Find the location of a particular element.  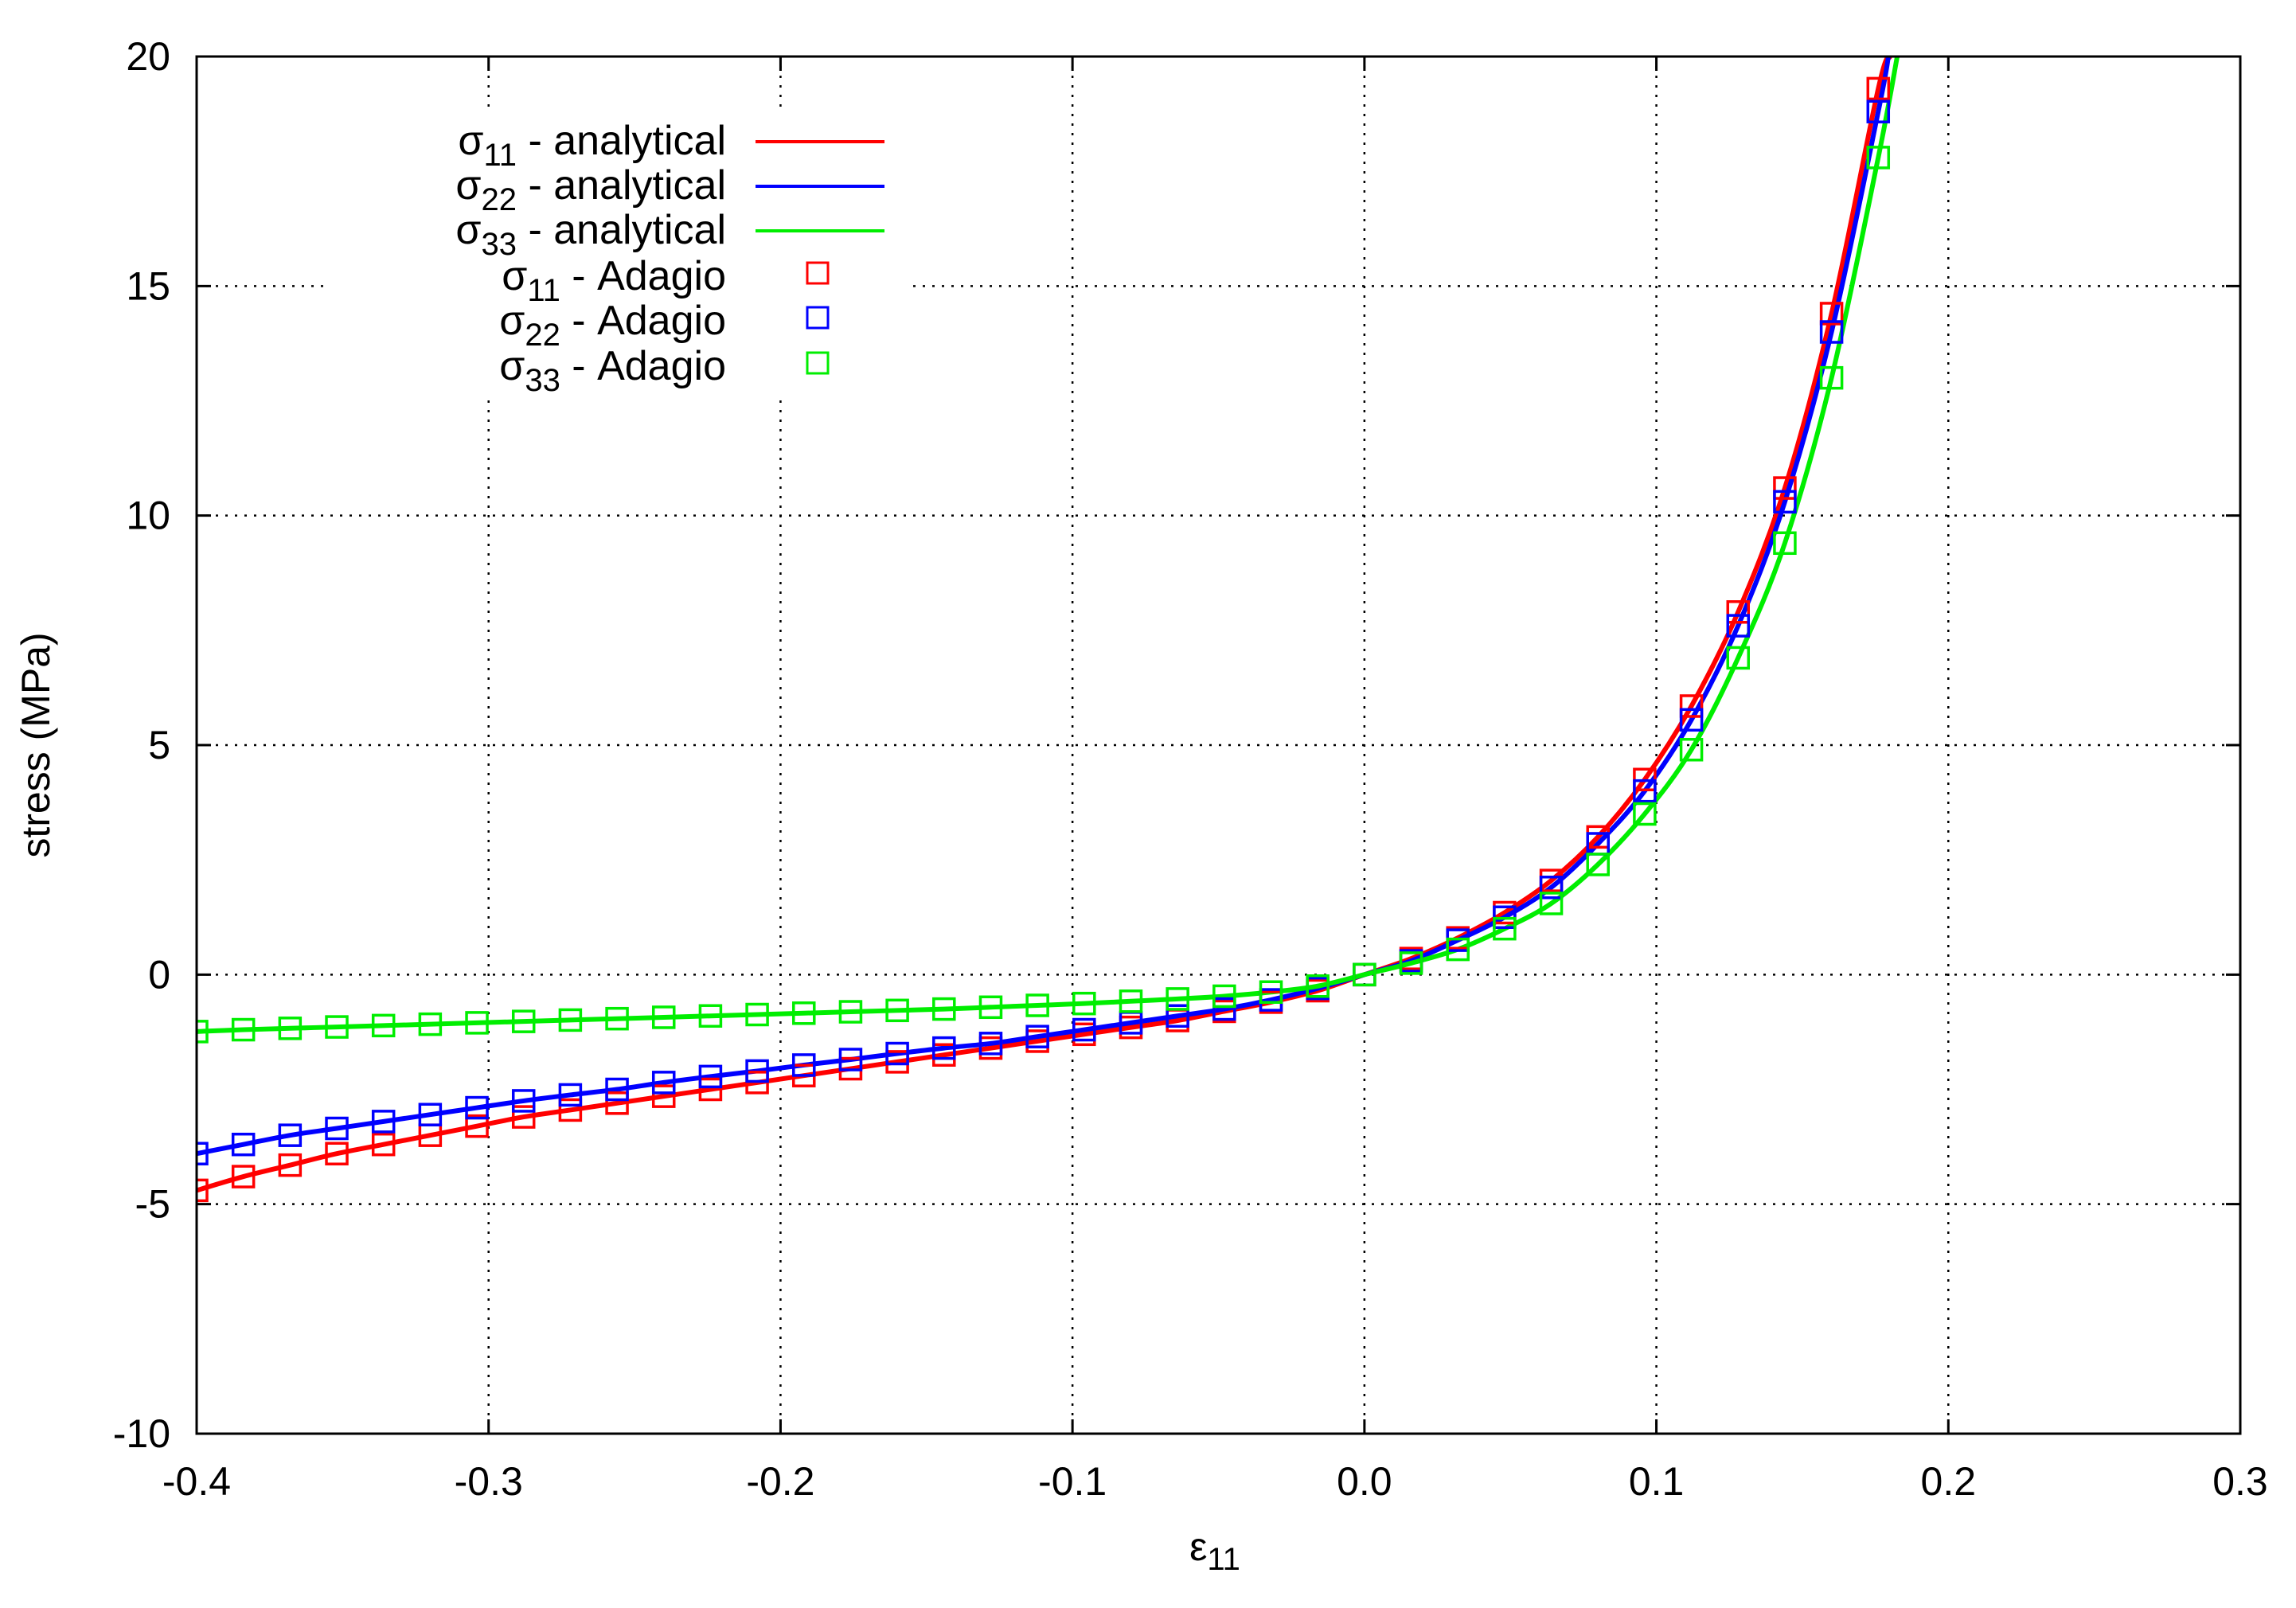

y-axis-label: stress (MPa) is located at coordinates (36, 745).